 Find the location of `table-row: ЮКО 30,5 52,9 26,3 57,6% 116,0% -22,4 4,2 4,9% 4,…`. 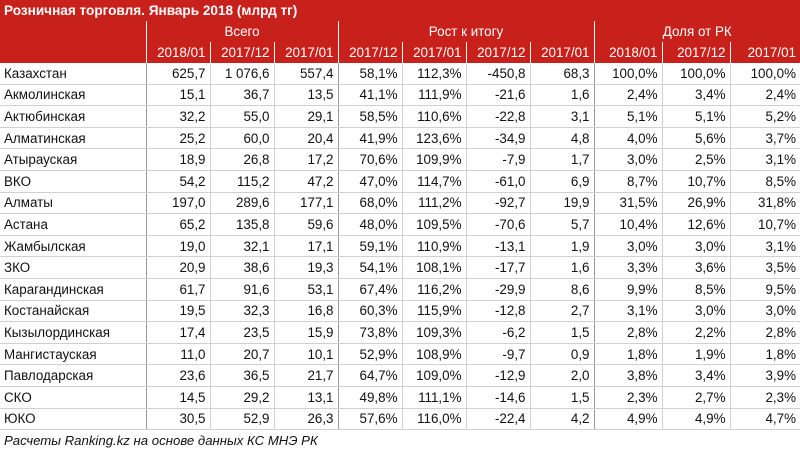

table-row: ЮКО 30,5 52,9 26,3 57,6% 116,0% -22,4 4,2 4,9% 4,… is located at coordinates (400, 419).